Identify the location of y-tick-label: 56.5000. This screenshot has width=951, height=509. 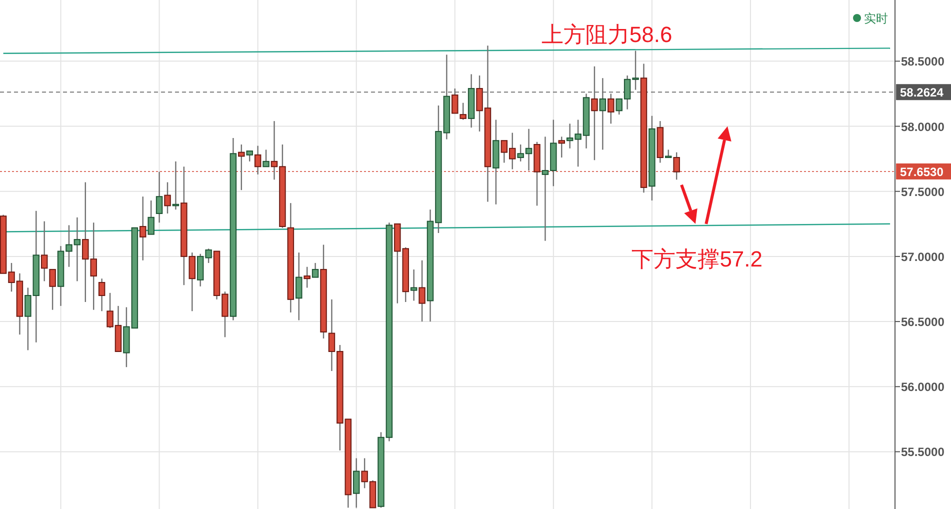
(923, 322).